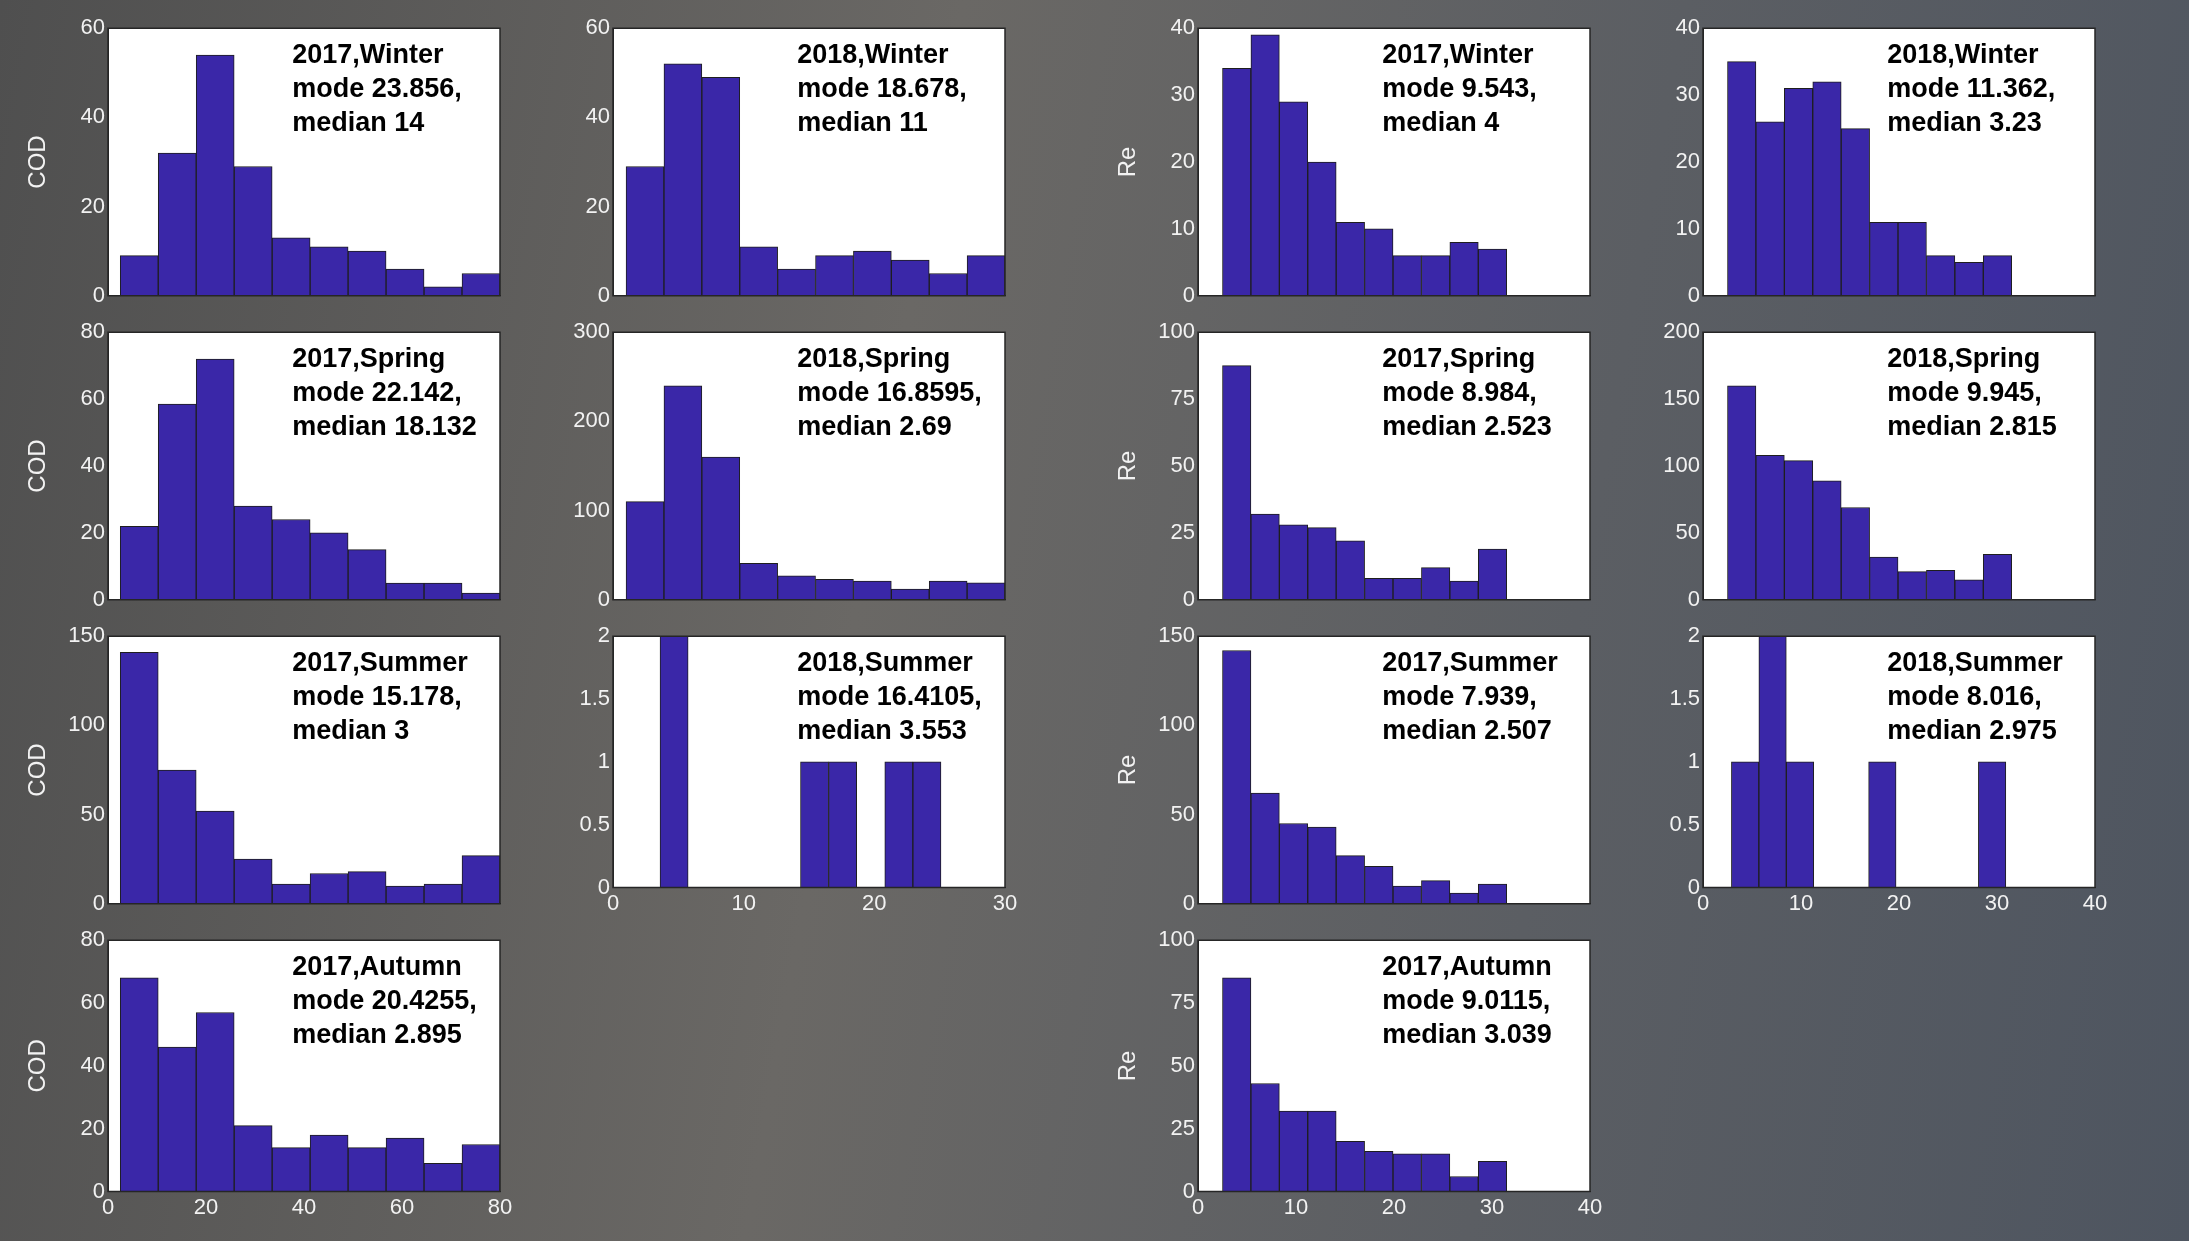 The image size is (2189, 1241). What do you see at coordinates (377, 392) in the screenshot?
I see `annotation: mode 22.142,` at bounding box center [377, 392].